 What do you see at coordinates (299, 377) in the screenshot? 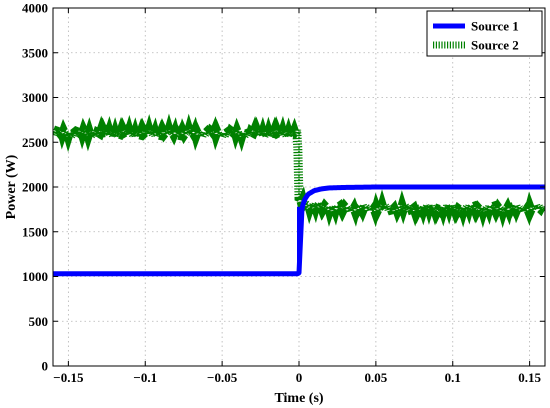
I see `x-tick-label: 0` at bounding box center [299, 377].